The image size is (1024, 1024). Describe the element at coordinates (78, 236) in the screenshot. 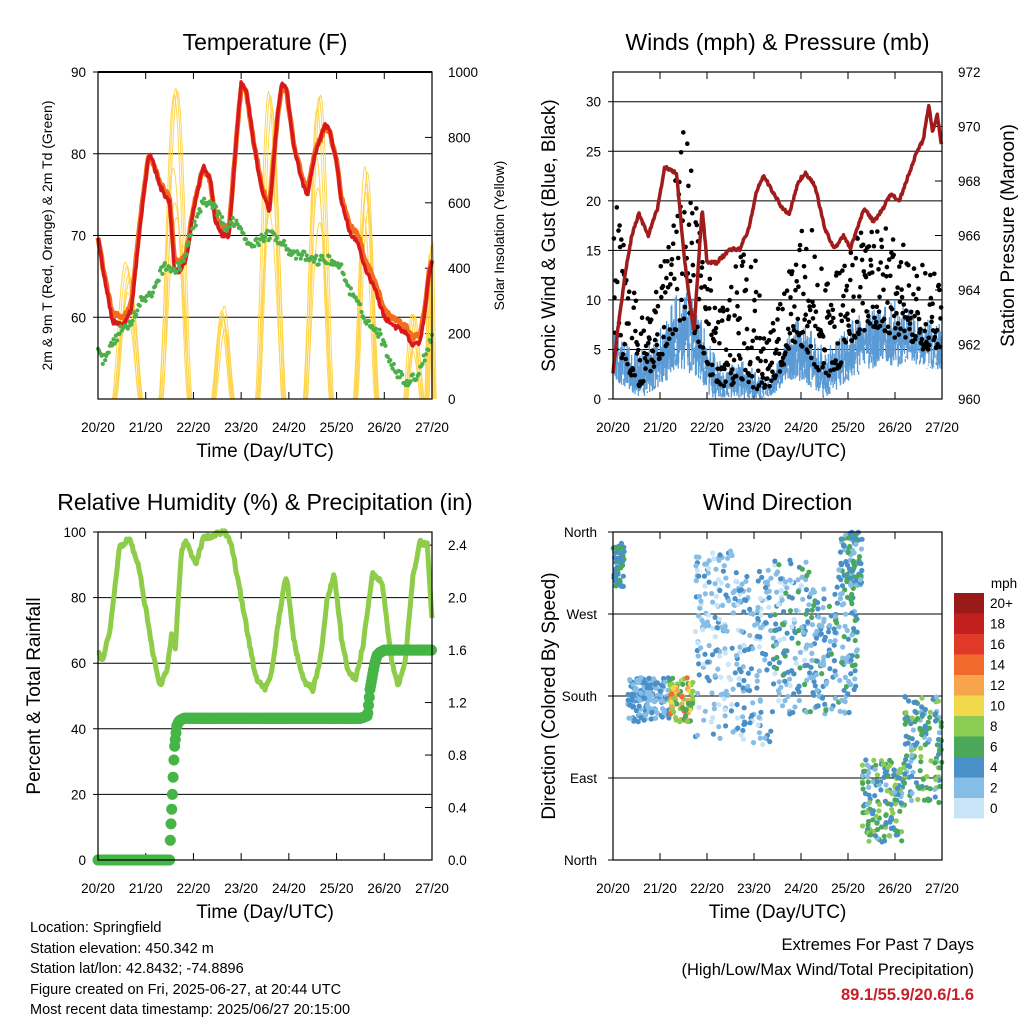

I see `y-tick-label: 70` at that location.